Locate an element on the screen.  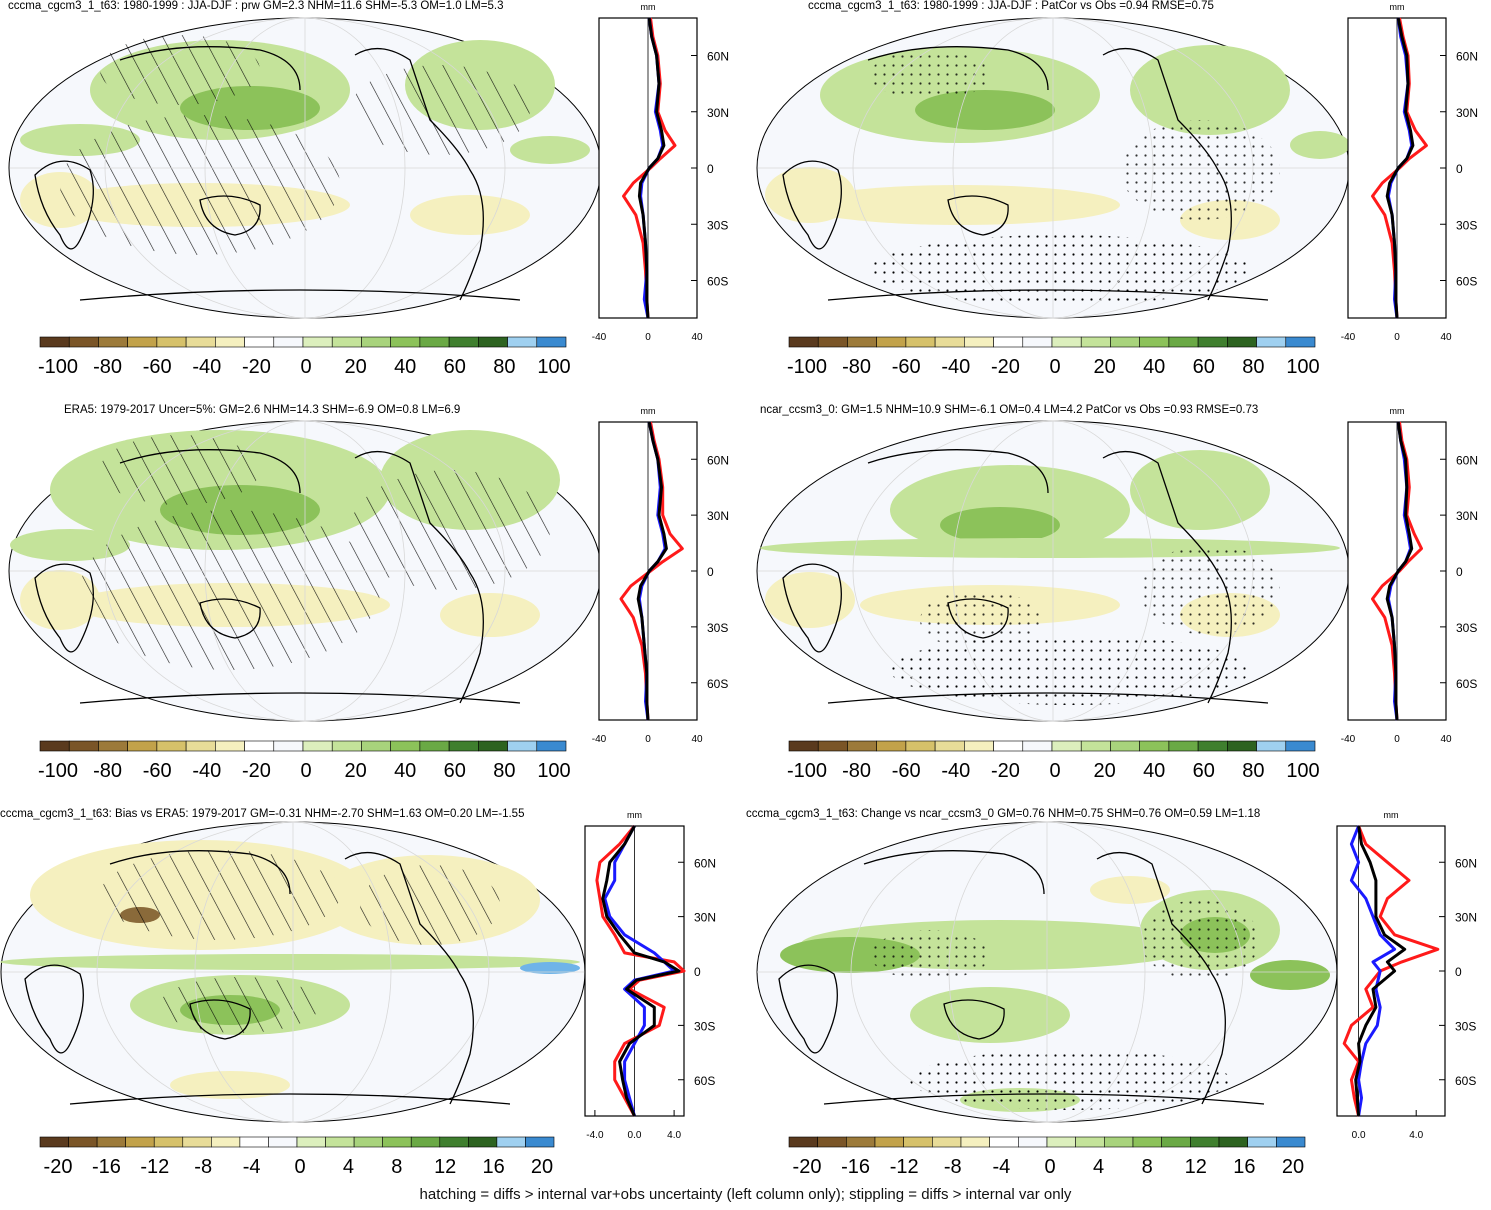
profile-y-tick-label: 60N is located at coordinates (718, 460).